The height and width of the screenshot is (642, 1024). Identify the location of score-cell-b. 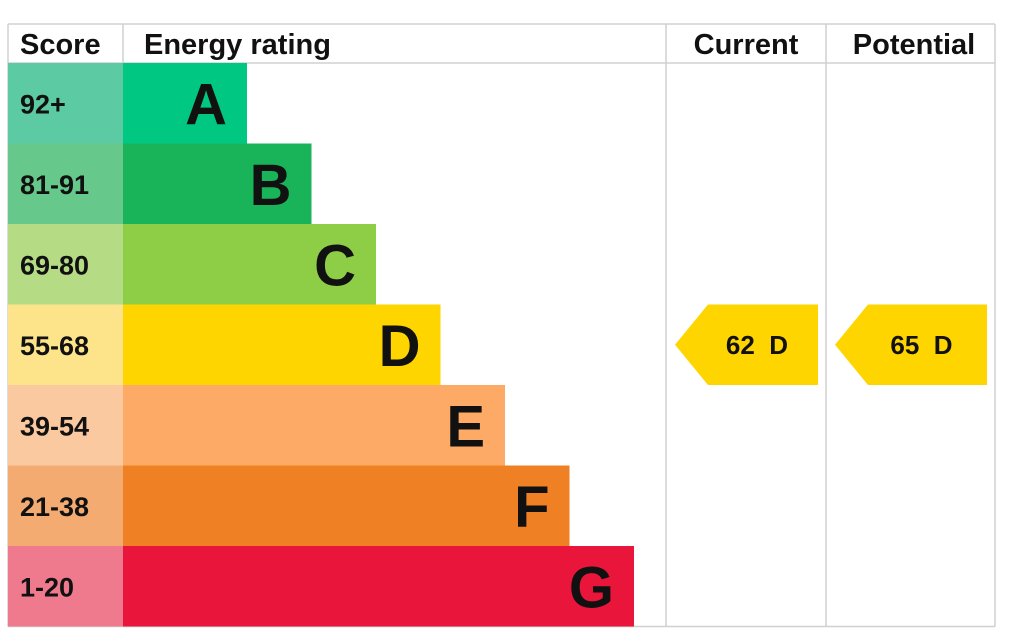
(65, 183).